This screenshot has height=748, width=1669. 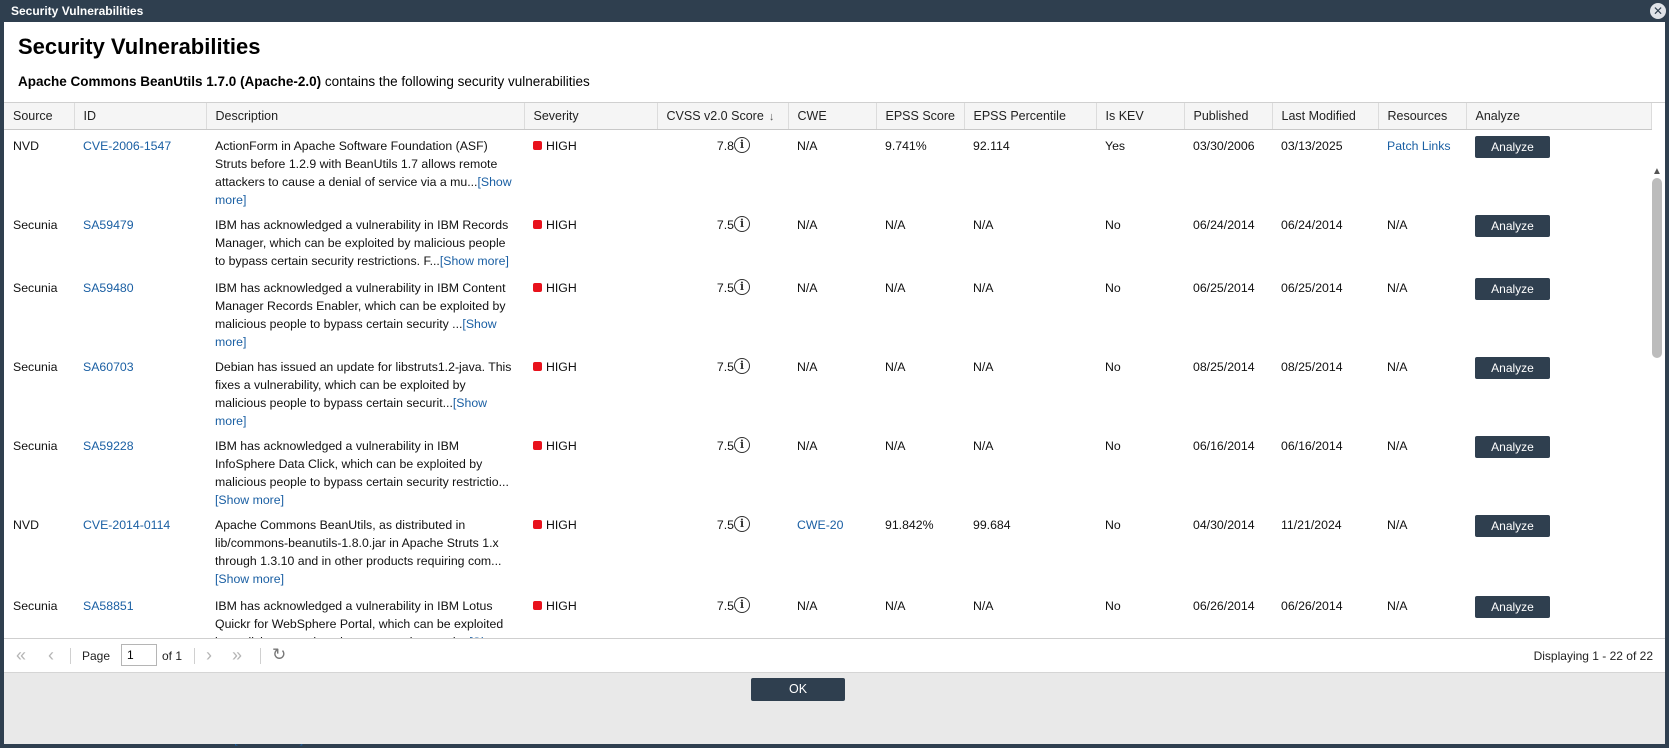 What do you see at coordinates (1559, 116) in the screenshot?
I see `col-analyze: Analyze` at bounding box center [1559, 116].